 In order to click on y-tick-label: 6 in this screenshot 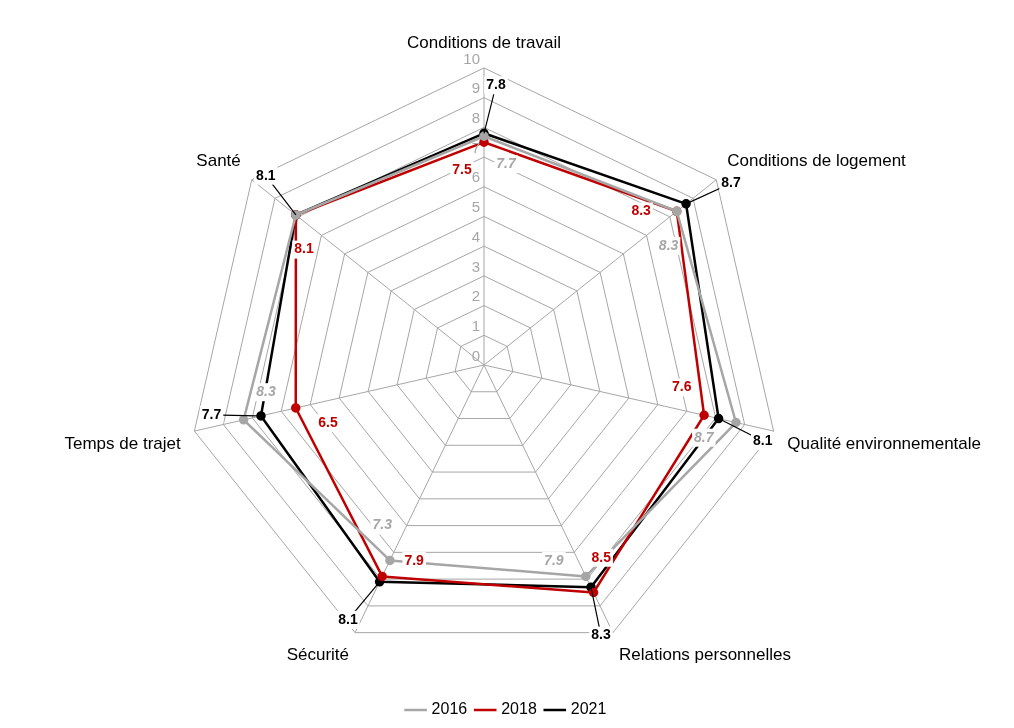, I will do `click(475, 177)`.